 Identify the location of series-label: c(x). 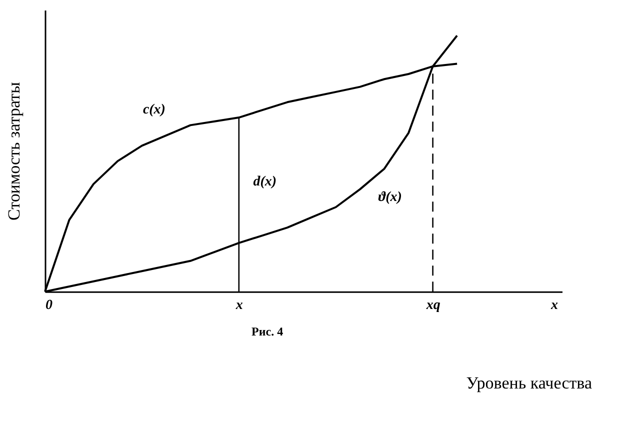
(154, 110).